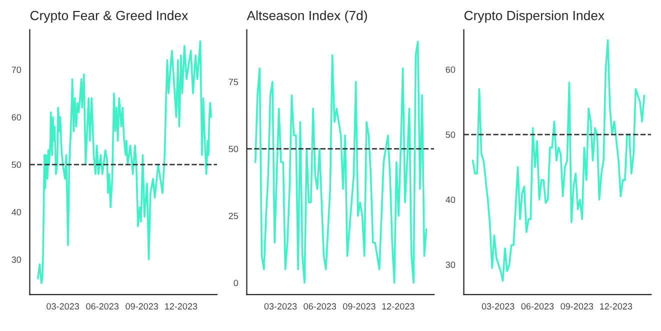 The image size is (661, 331). Describe the element at coordinates (534, 16) in the screenshot. I see `chart-title: Crypto Dispersion Index` at that location.